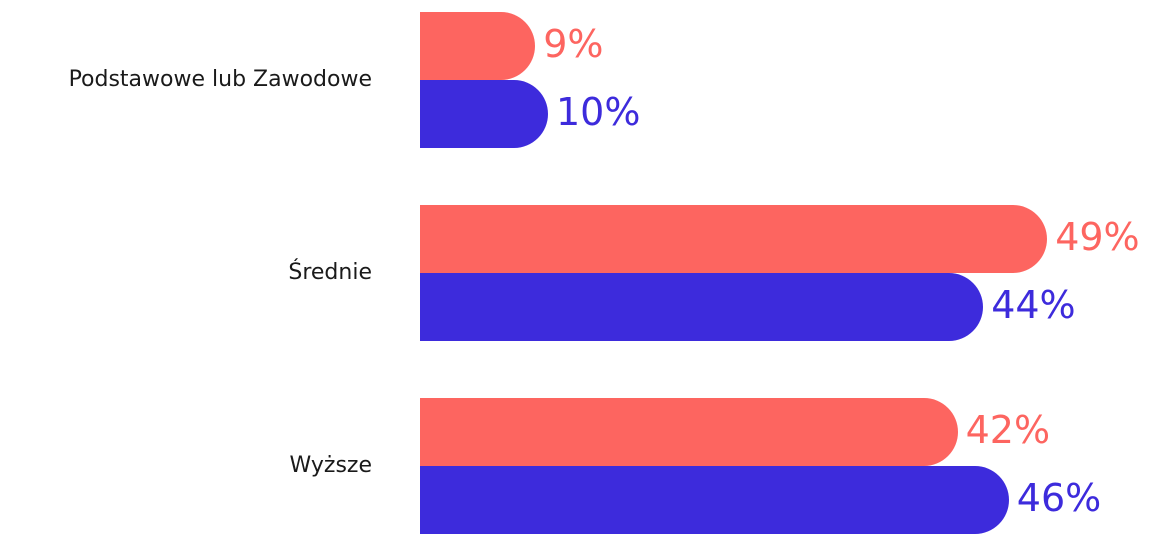 The image size is (1167, 534). Describe the element at coordinates (573, 44) in the screenshot. I see `data-label: 9%` at that location.